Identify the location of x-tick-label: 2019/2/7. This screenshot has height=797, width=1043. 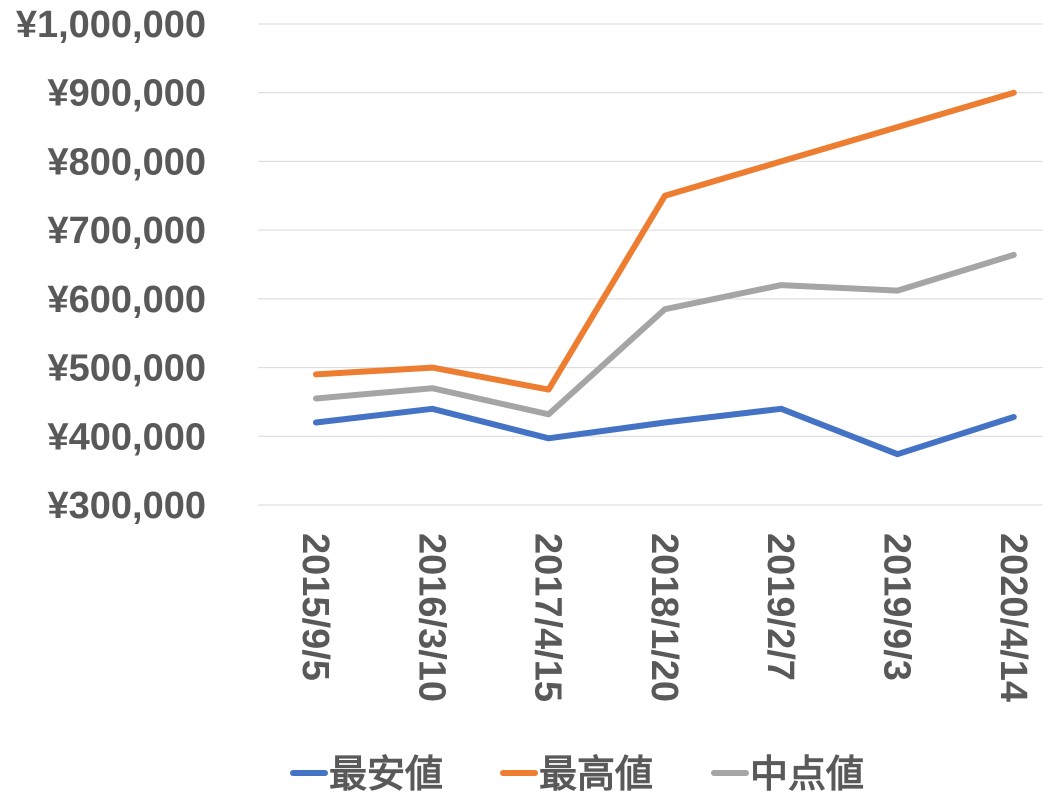
(780, 607).